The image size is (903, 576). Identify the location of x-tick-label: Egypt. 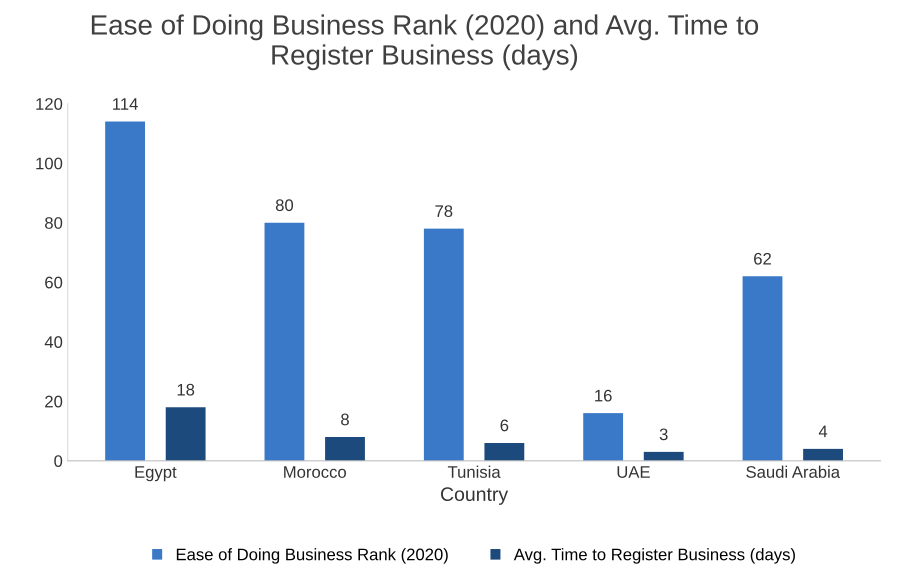
(156, 474).